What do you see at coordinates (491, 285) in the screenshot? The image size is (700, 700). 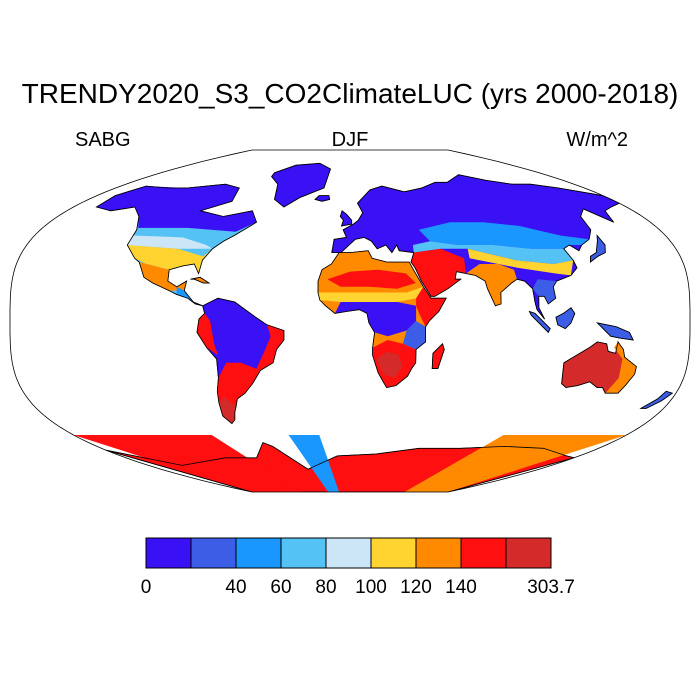 I see `zone-india` at bounding box center [491, 285].